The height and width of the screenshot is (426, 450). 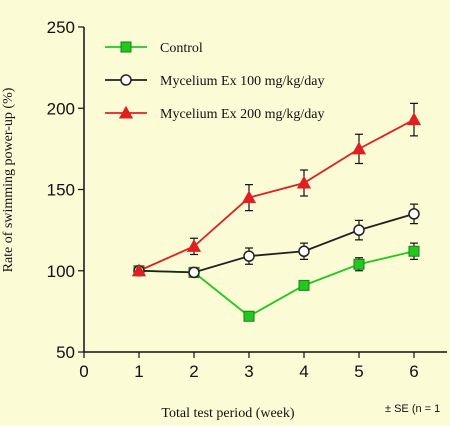 I want to click on se-note: ± SE (n = 1, so click(x=412, y=409).